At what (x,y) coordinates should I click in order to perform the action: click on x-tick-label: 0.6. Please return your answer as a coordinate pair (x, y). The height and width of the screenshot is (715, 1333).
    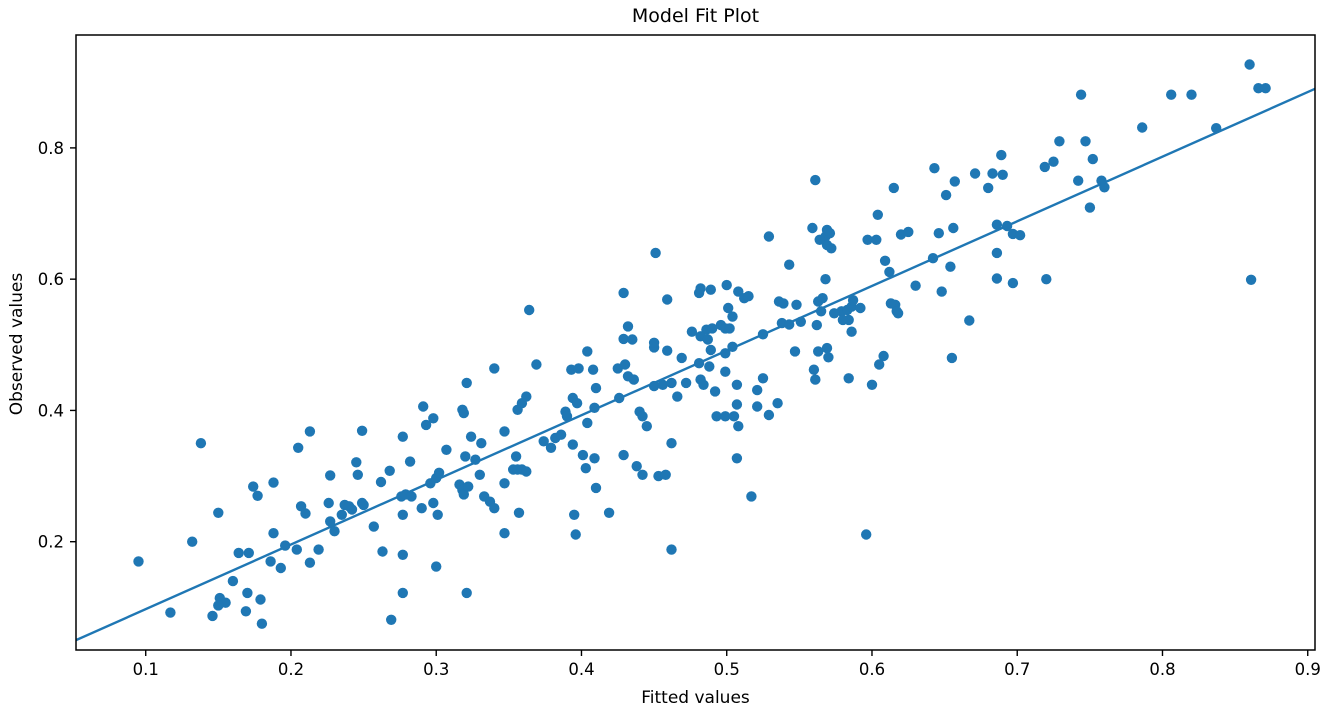
    Looking at the image, I should click on (872, 669).